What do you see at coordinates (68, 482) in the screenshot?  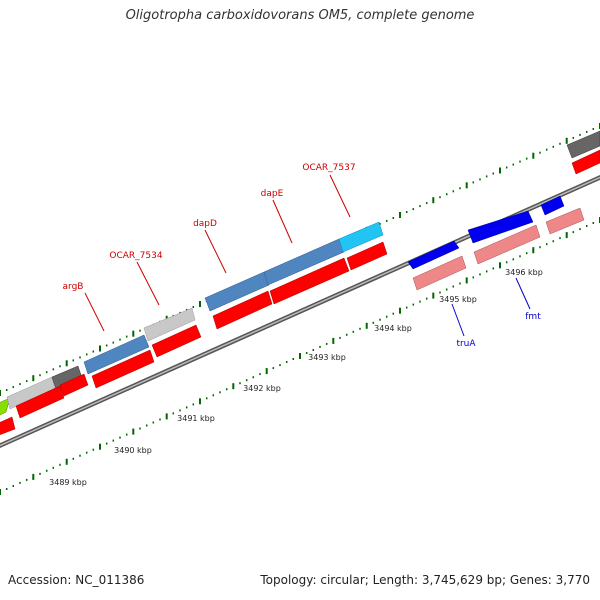 I see `tick-label: 3489 kbp` at bounding box center [68, 482].